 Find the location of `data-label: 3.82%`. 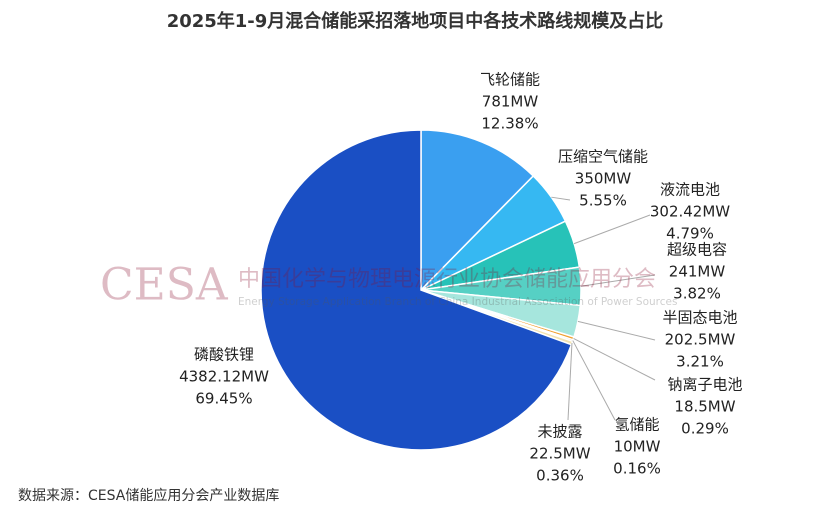

data-label: 3.82% is located at coordinates (697, 294).